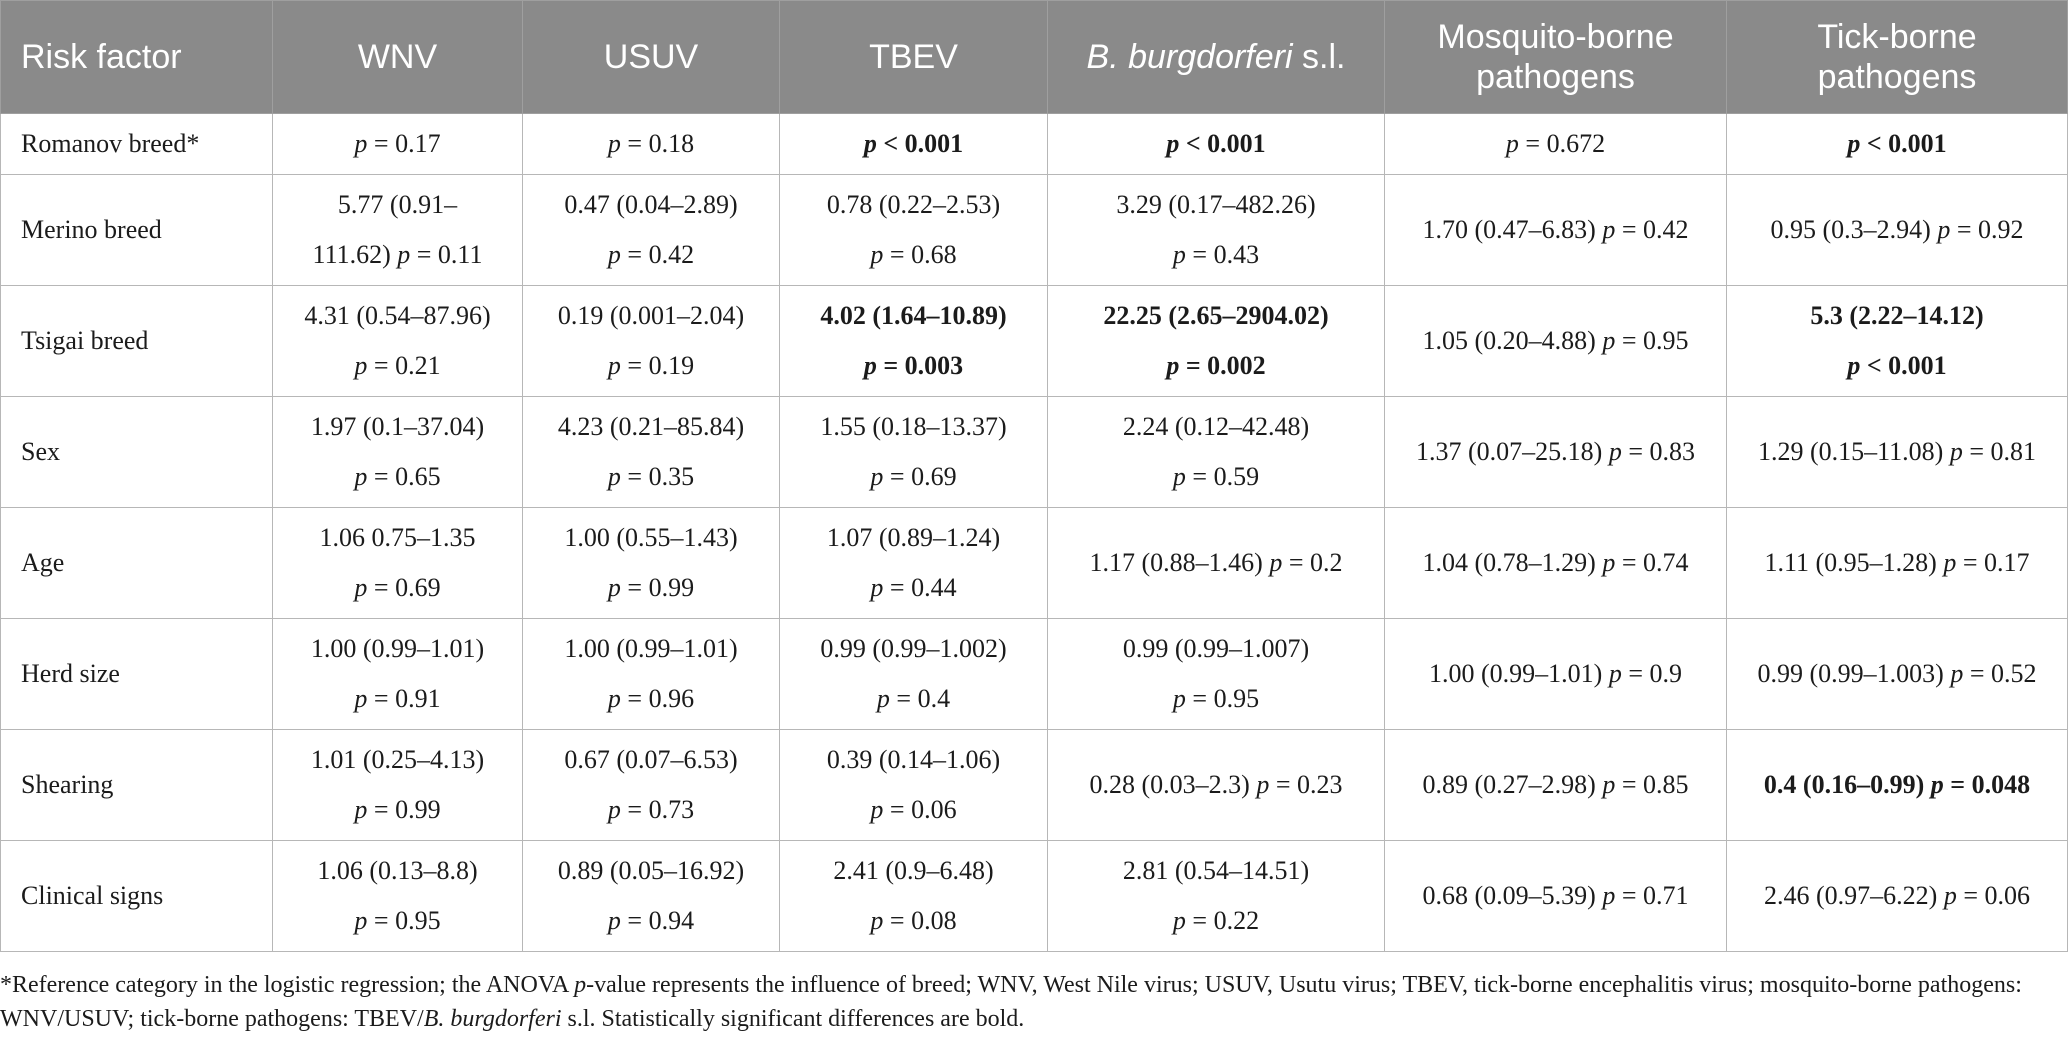  What do you see at coordinates (1216, 341) in the screenshot?
I see `table-cell: 22.25 (2.65–2904.02) p = 0.002` at bounding box center [1216, 341].